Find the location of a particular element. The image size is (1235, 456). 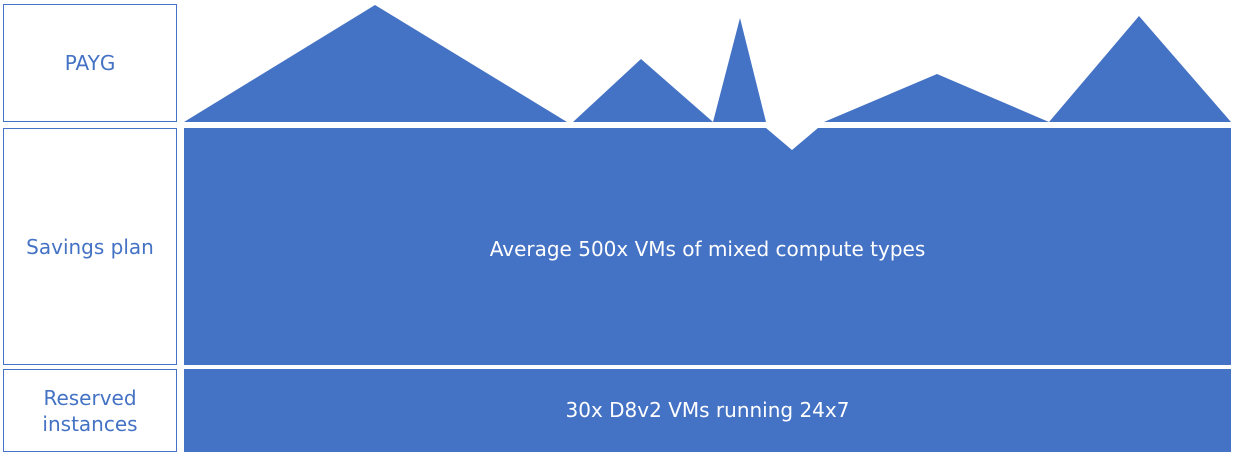

row-label-reserved-instances-text: Reserved instances is located at coordinates (90, 410).